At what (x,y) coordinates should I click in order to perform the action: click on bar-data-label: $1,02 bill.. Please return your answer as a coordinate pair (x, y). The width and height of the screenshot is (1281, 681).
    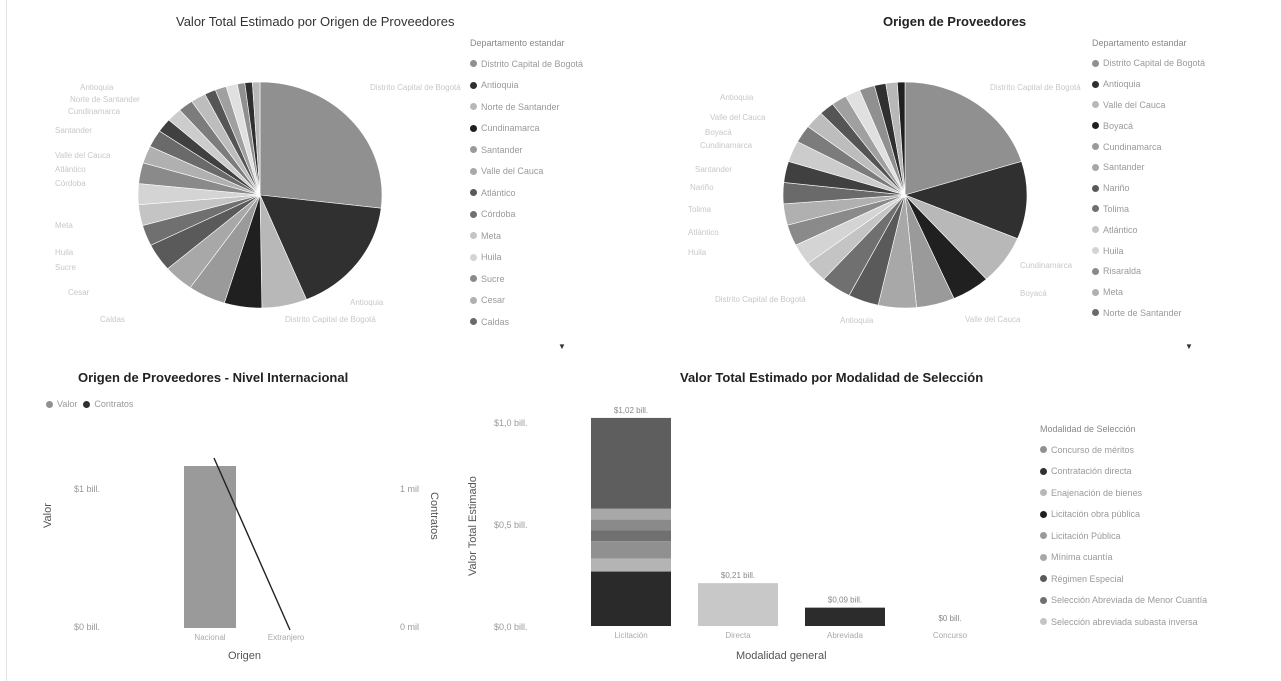
    Looking at the image, I should click on (631, 410).